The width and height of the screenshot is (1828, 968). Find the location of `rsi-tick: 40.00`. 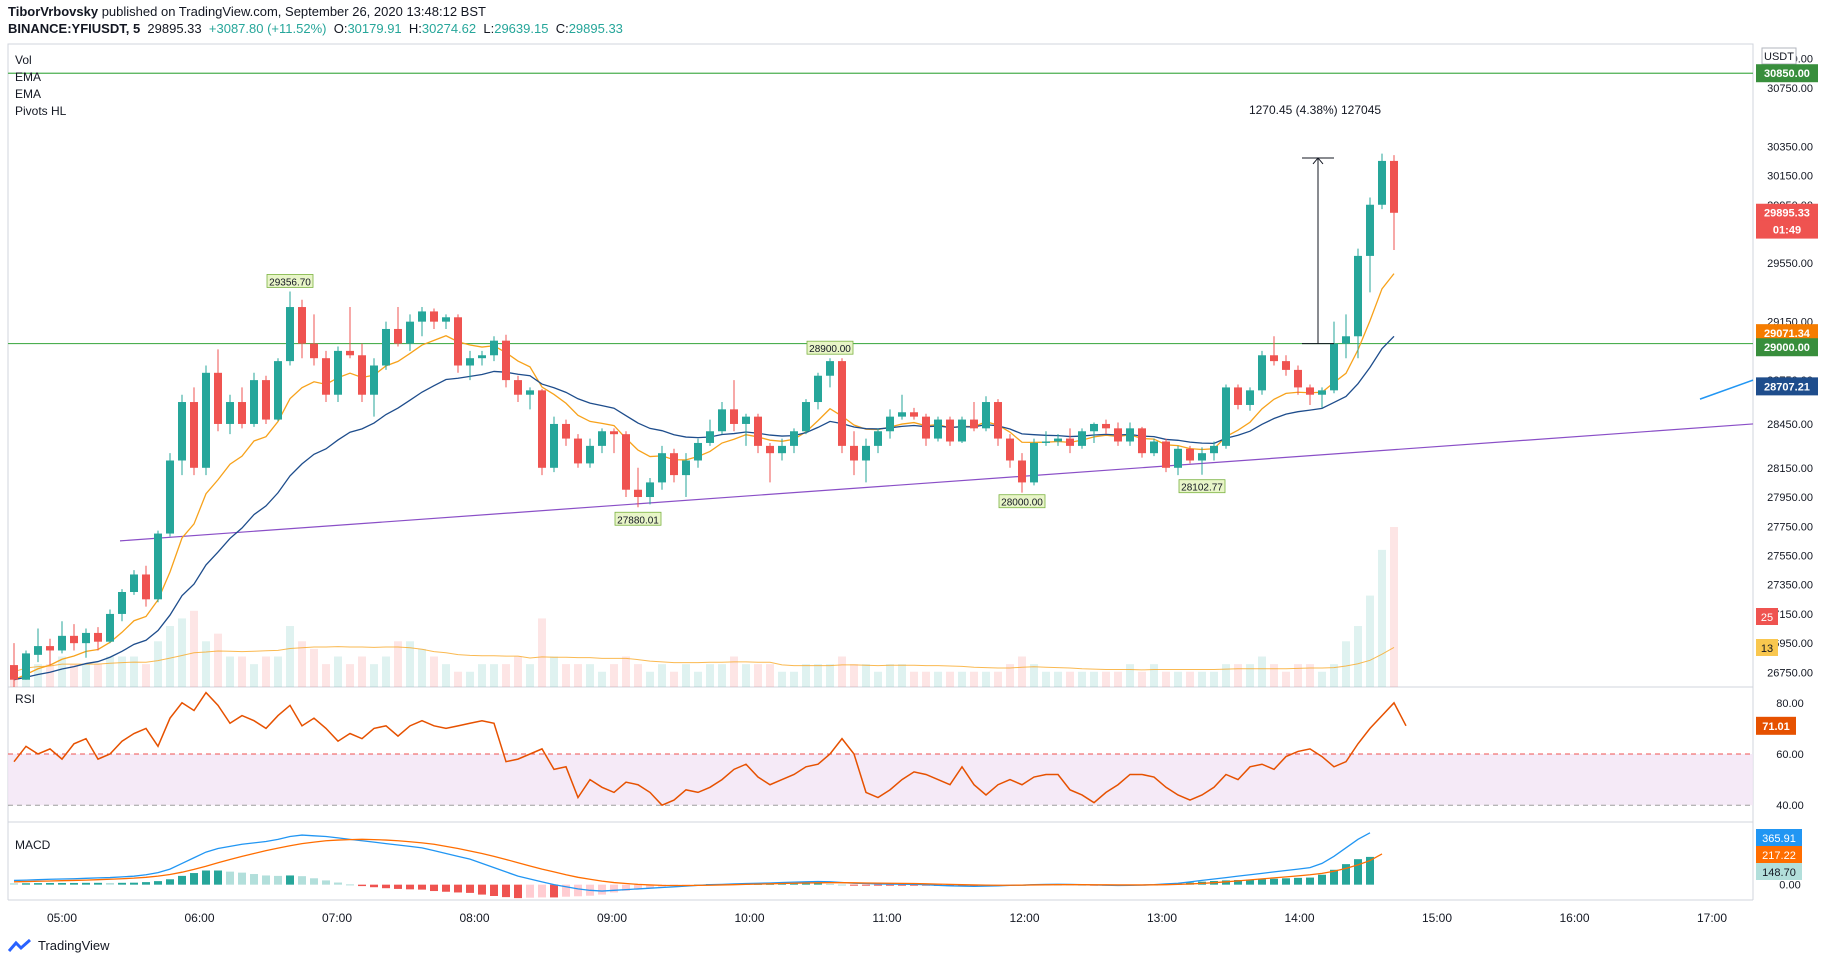

rsi-tick: 40.00 is located at coordinates (1790, 806).